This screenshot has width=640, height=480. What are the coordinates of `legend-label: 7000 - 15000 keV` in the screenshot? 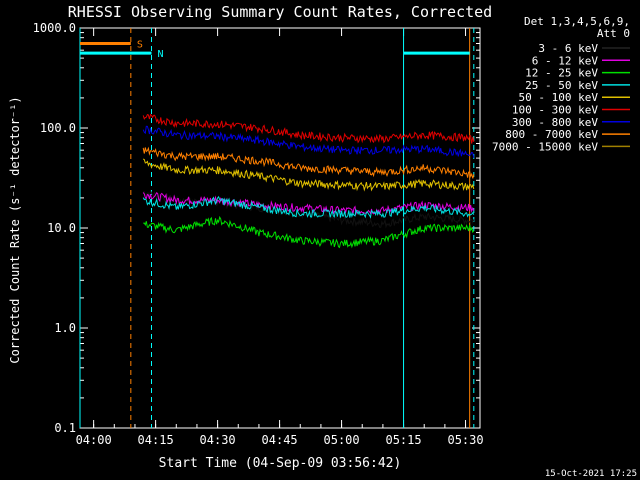 It's located at (545, 146).